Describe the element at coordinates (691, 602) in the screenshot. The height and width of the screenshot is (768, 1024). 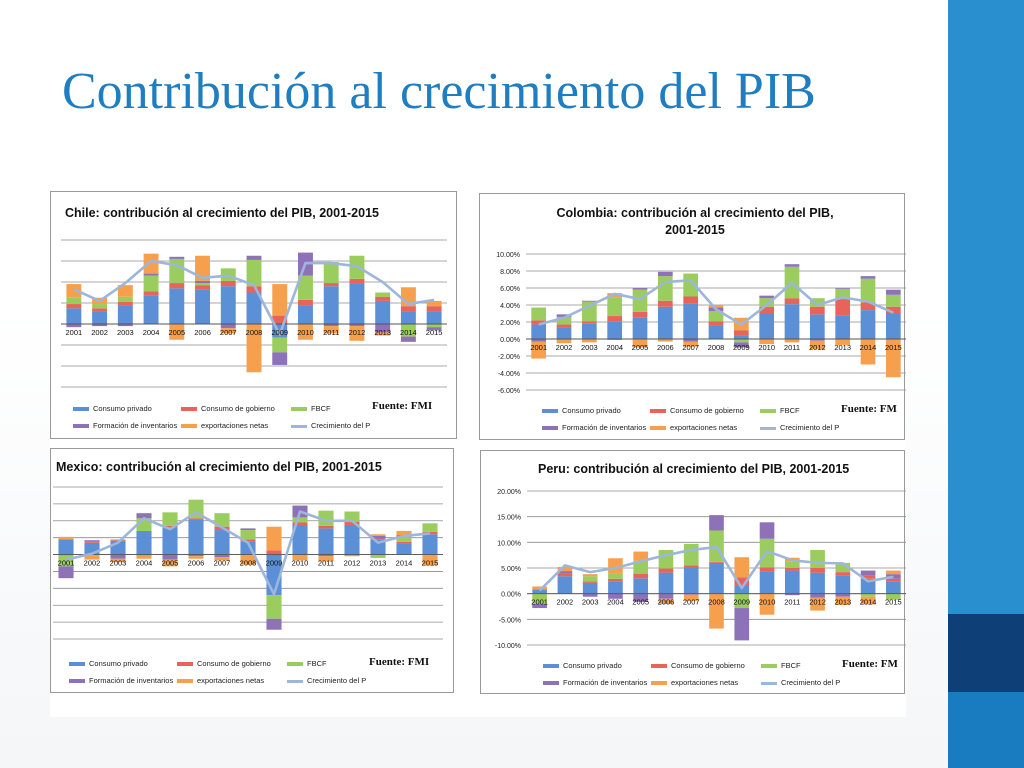
I see `x-tick-label: 2007` at that location.